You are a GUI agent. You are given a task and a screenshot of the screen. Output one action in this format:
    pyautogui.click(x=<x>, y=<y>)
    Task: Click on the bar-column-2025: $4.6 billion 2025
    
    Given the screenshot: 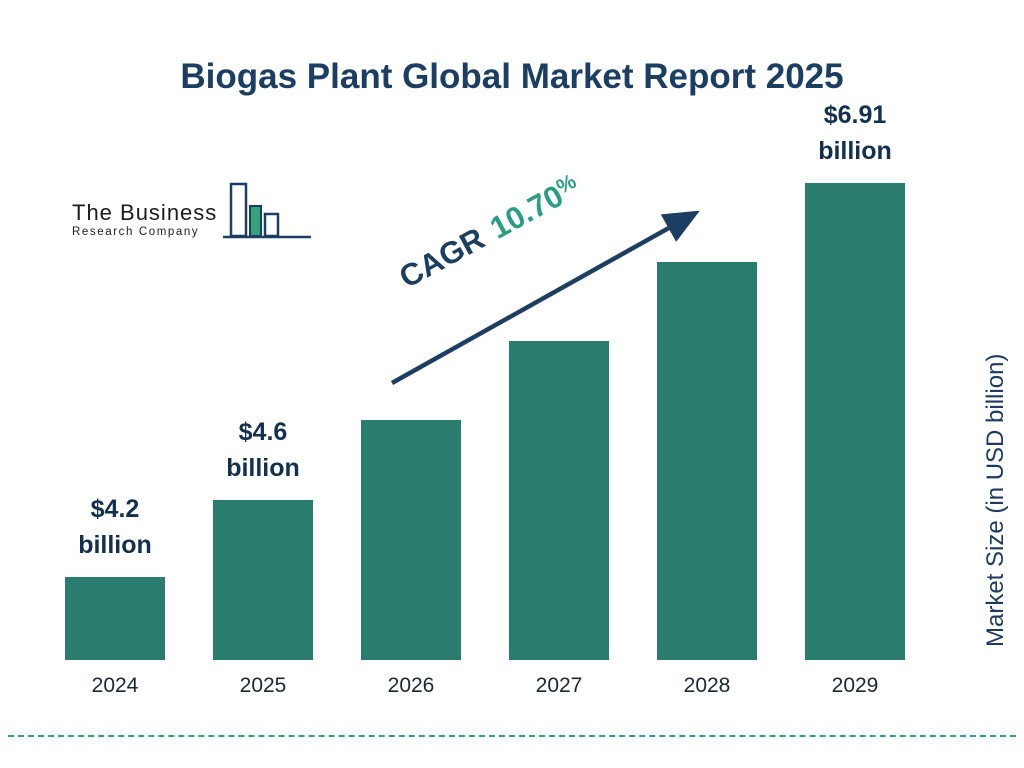 What is the action you would take?
    pyautogui.click(x=263, y=556)
    